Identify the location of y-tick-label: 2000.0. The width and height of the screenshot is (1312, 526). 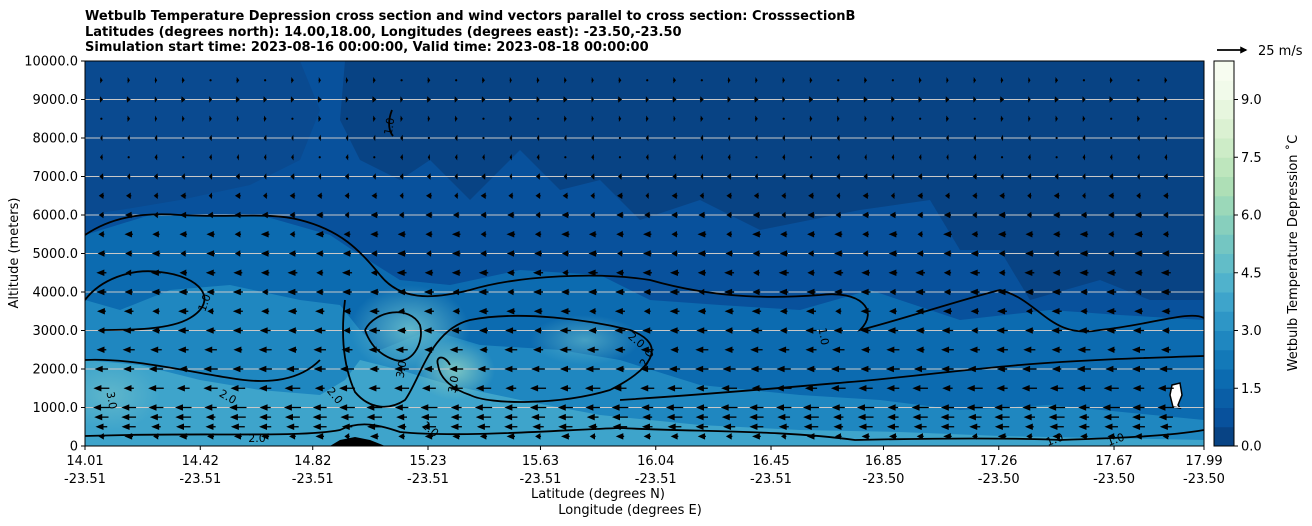
(56, 370).